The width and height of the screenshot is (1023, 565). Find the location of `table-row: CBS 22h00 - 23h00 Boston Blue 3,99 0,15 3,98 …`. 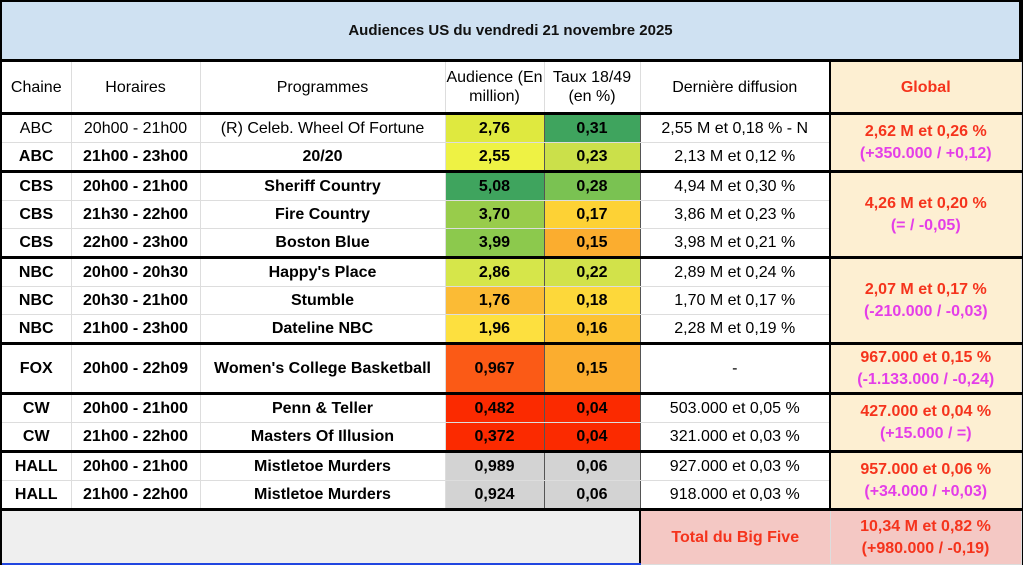

table-row: CBS 22h00 - 23h00 Boston Blue 3,99 0,15 3,98 … is located at coordinates (511, 243).